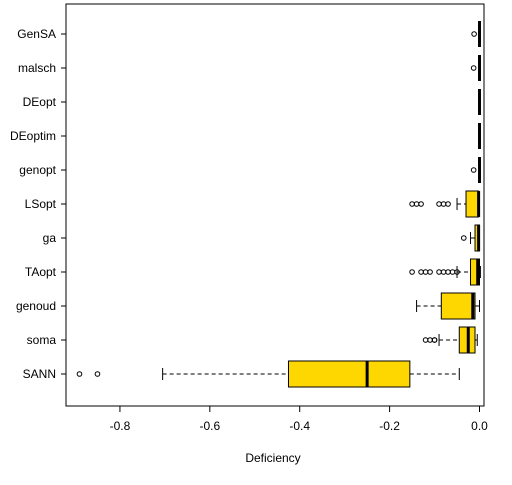  What do you see at coordinates (480, 136) in the screenshot?
I see `box-group-DEoptim` at bounding box center [480, 136].